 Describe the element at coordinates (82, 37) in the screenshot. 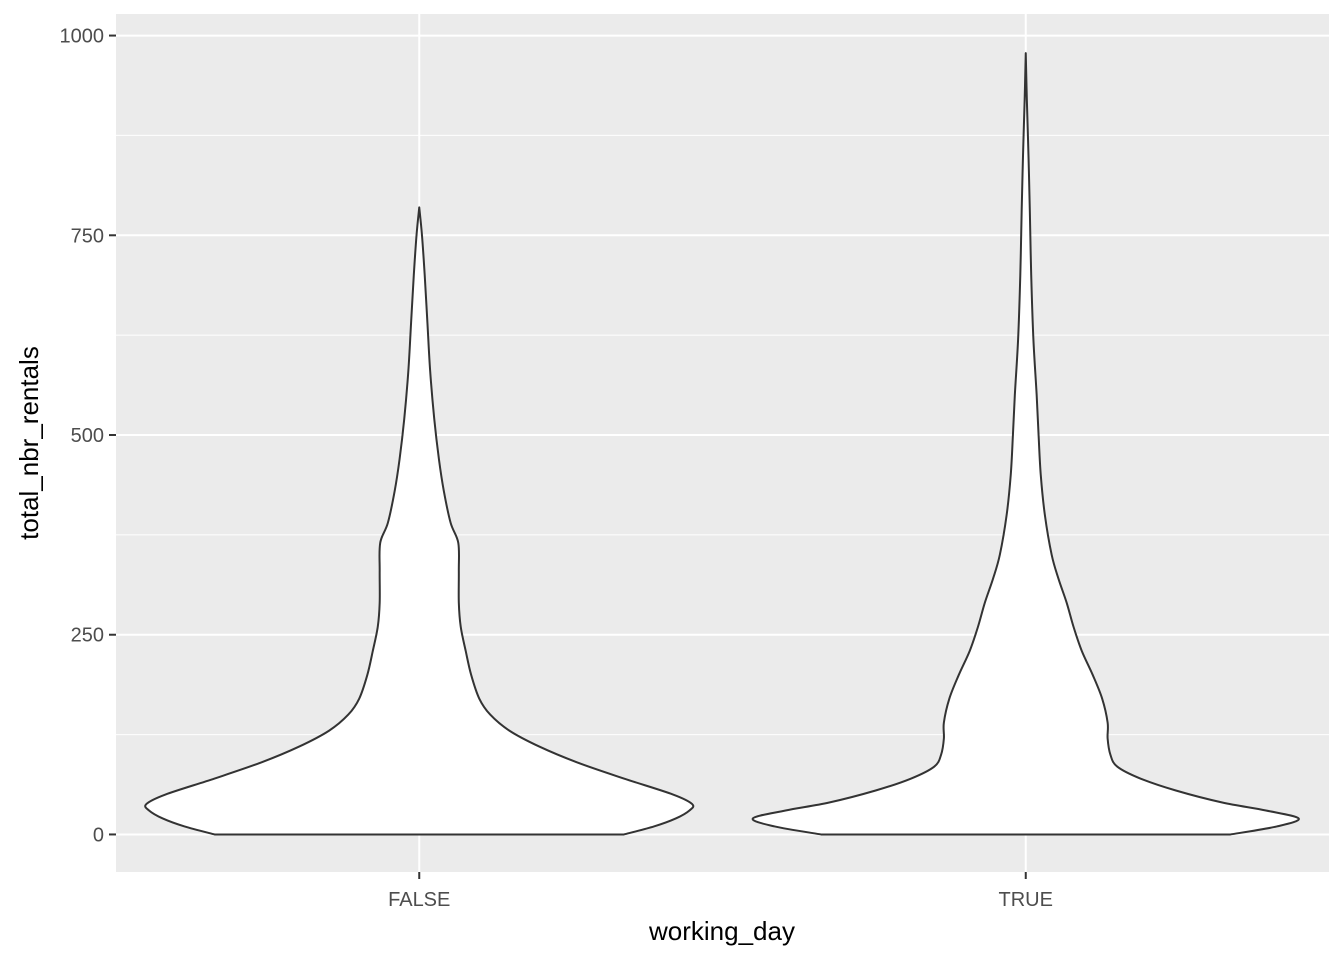

I see `y-tick-label: 1000` at that location.